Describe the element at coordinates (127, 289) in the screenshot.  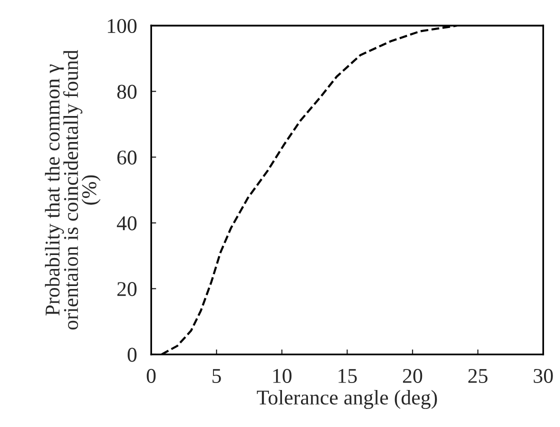
I see `y-tick-label: 20` at that location.